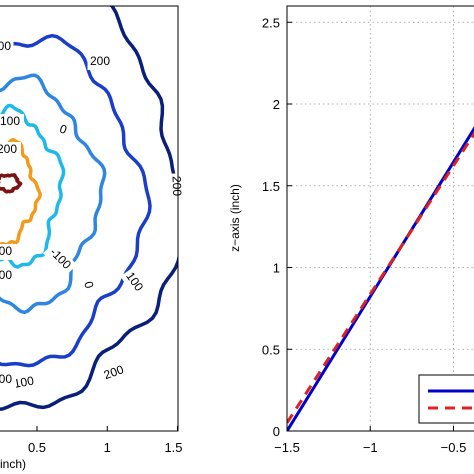 The height and width of the screenshot is (474, 474). I want to click on line-x-ticks: −1.5 −1 −0.5, so click(370, 440).